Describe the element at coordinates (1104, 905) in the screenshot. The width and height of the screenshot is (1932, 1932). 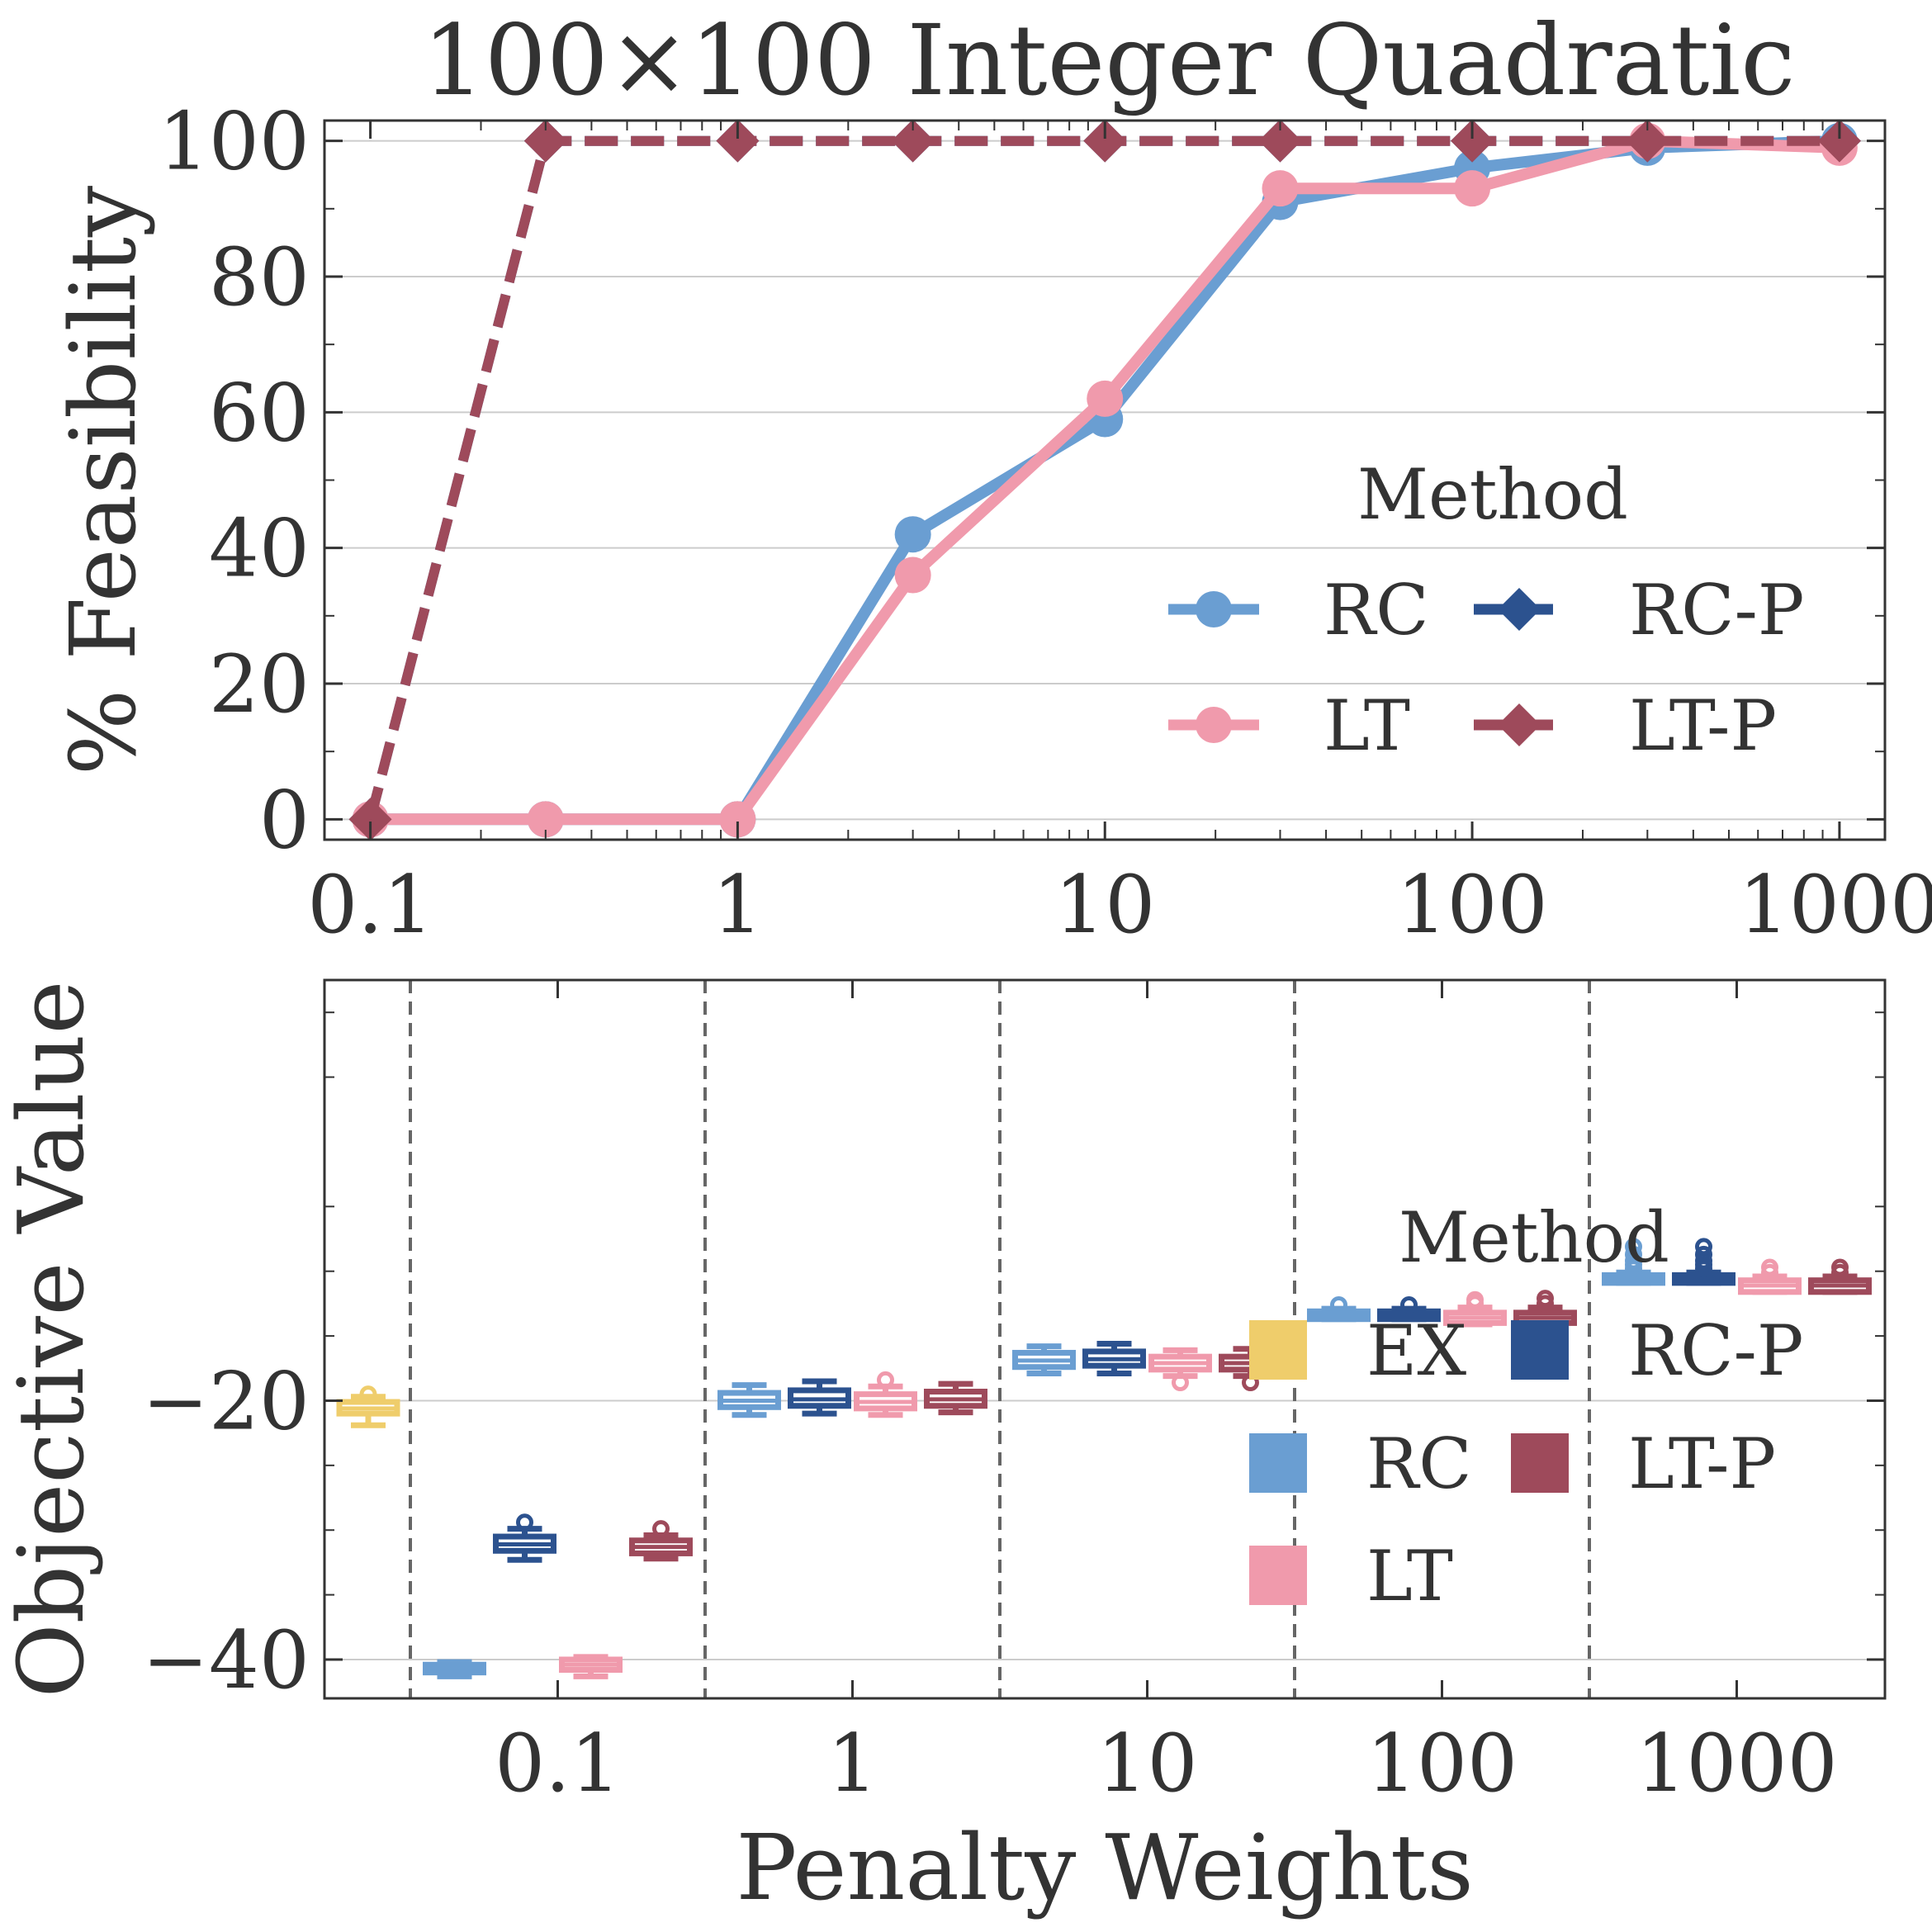
I see `top-xtick-label-10: 10` at that location.